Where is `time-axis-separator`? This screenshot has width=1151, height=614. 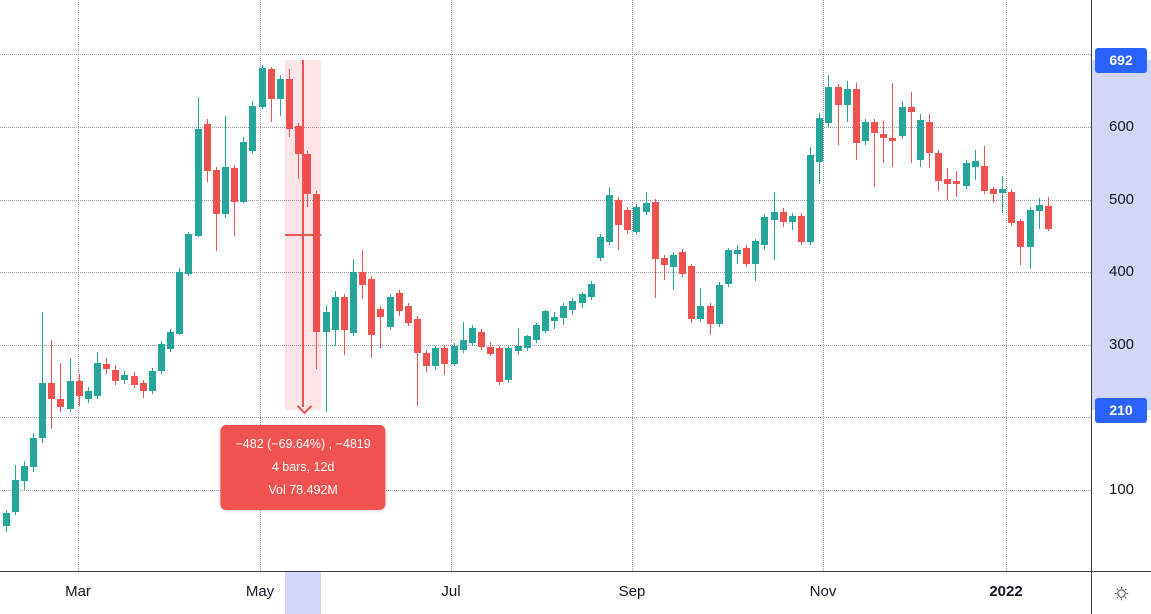
time-axis-separator is located at coordinates (575, 571).